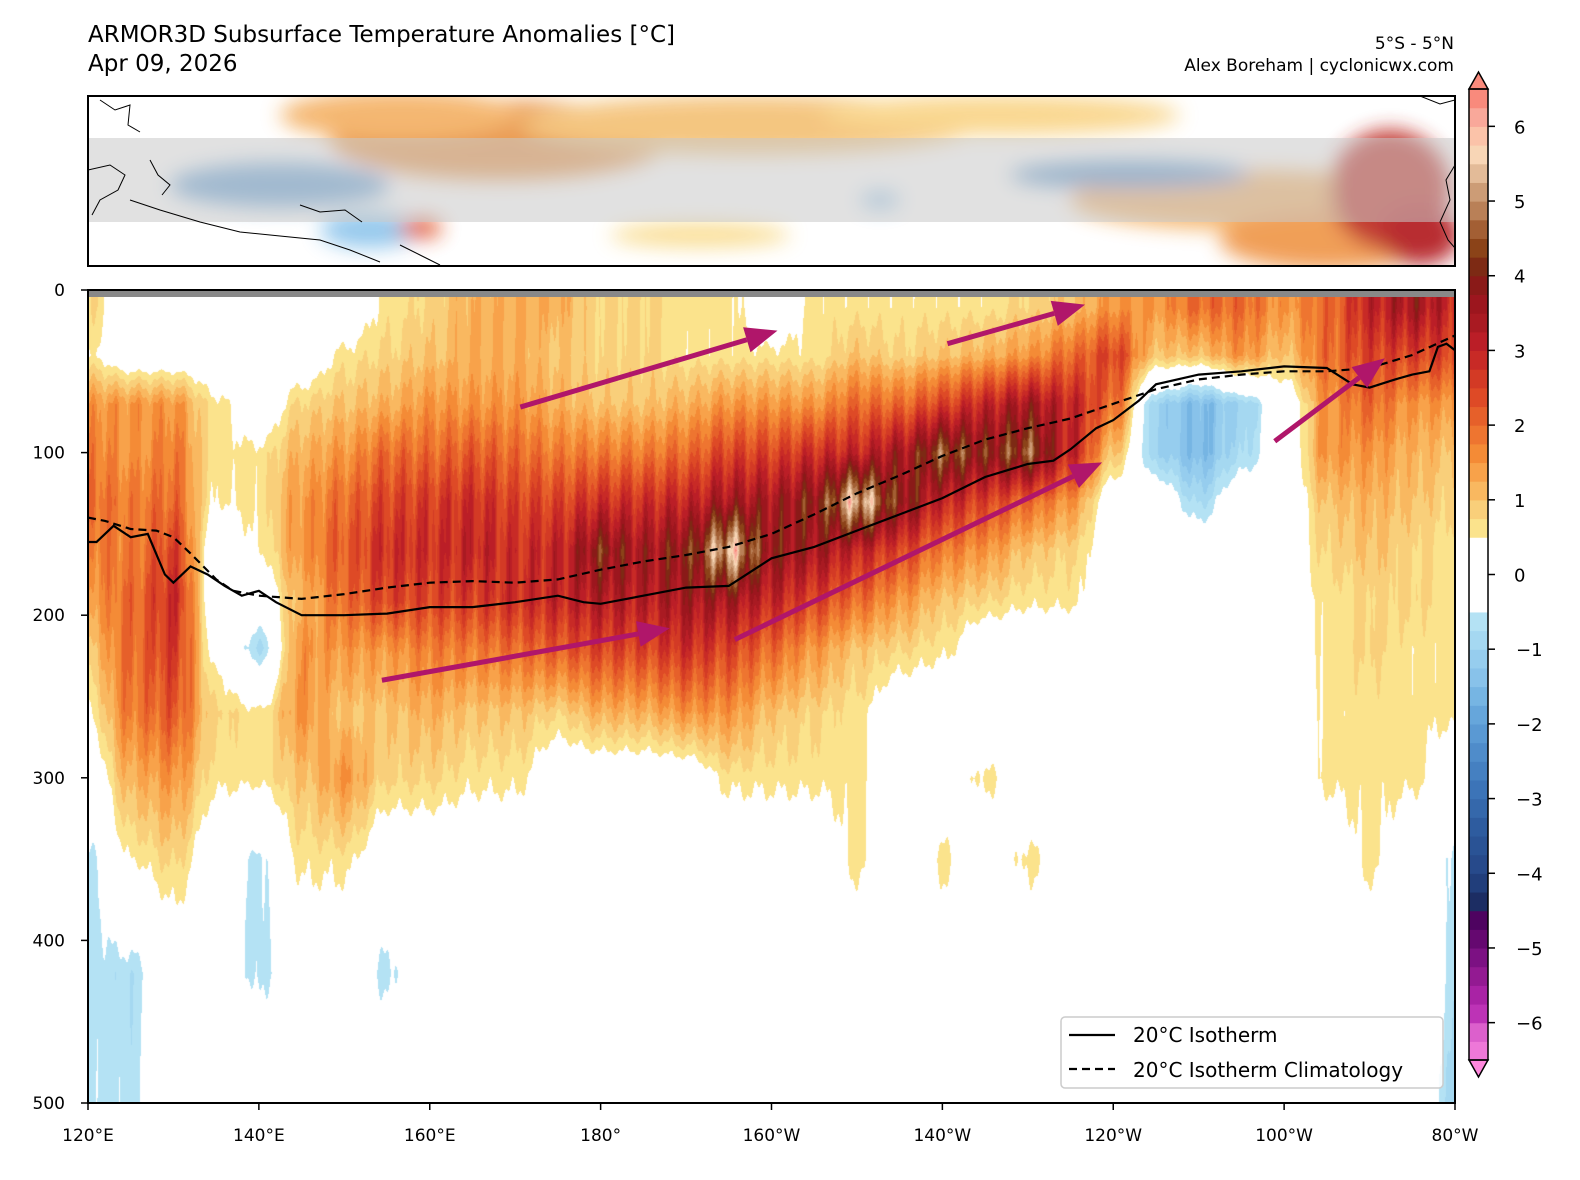 Image resolution: width=1580 pixels, height=1180 pixels. What do you see at coordinates (1319, 66) in the screenshot?
I see `credit-label: Alex Boreham | cyclonicwx.com` at bounding box center [1319, 66].